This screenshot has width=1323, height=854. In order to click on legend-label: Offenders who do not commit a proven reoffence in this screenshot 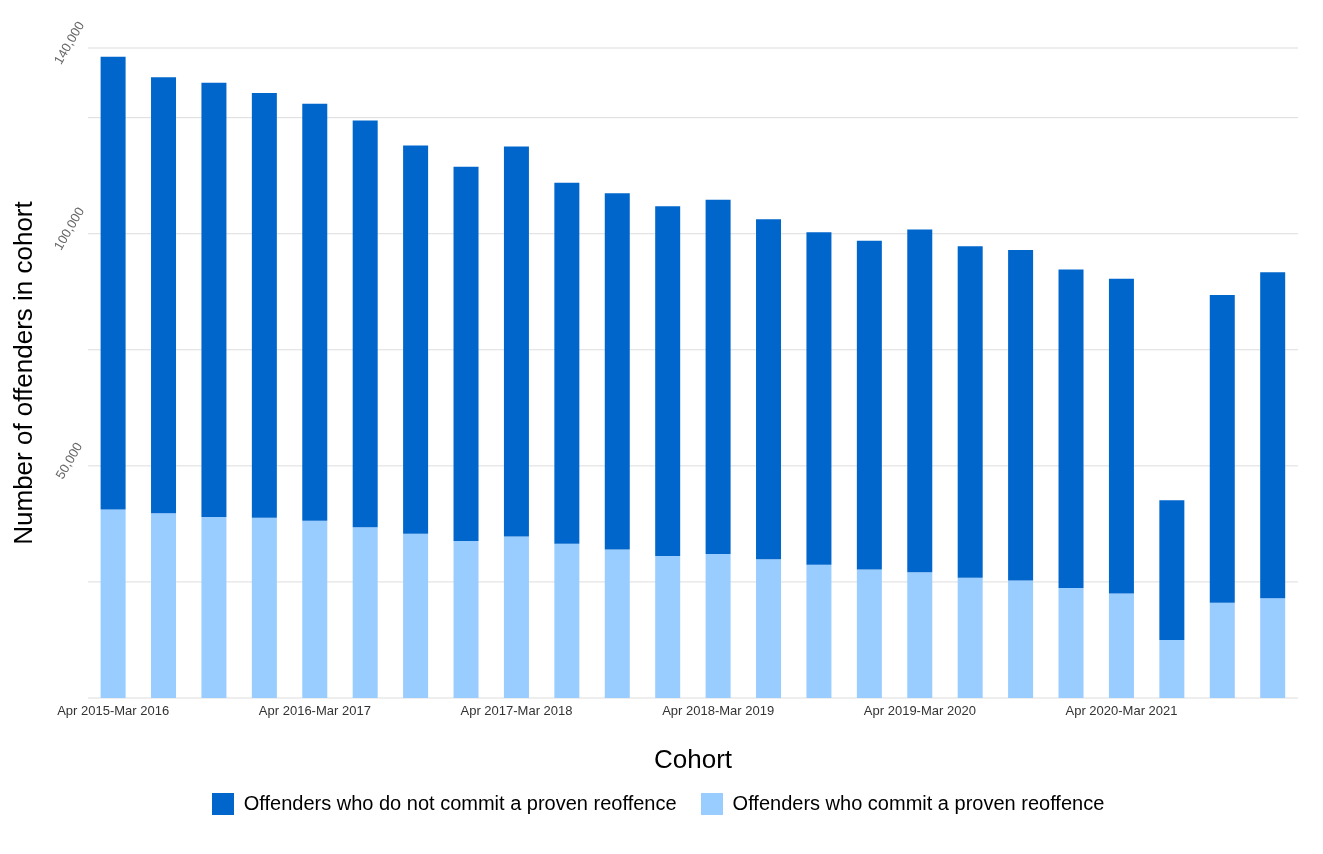, I will do `click(460, 803)`.